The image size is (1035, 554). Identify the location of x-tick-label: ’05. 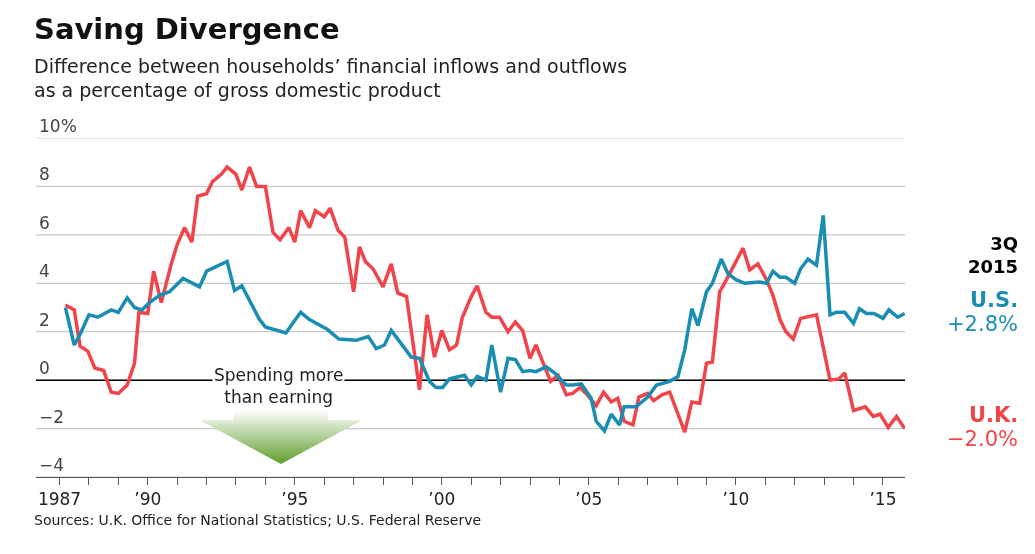
(589, 499).